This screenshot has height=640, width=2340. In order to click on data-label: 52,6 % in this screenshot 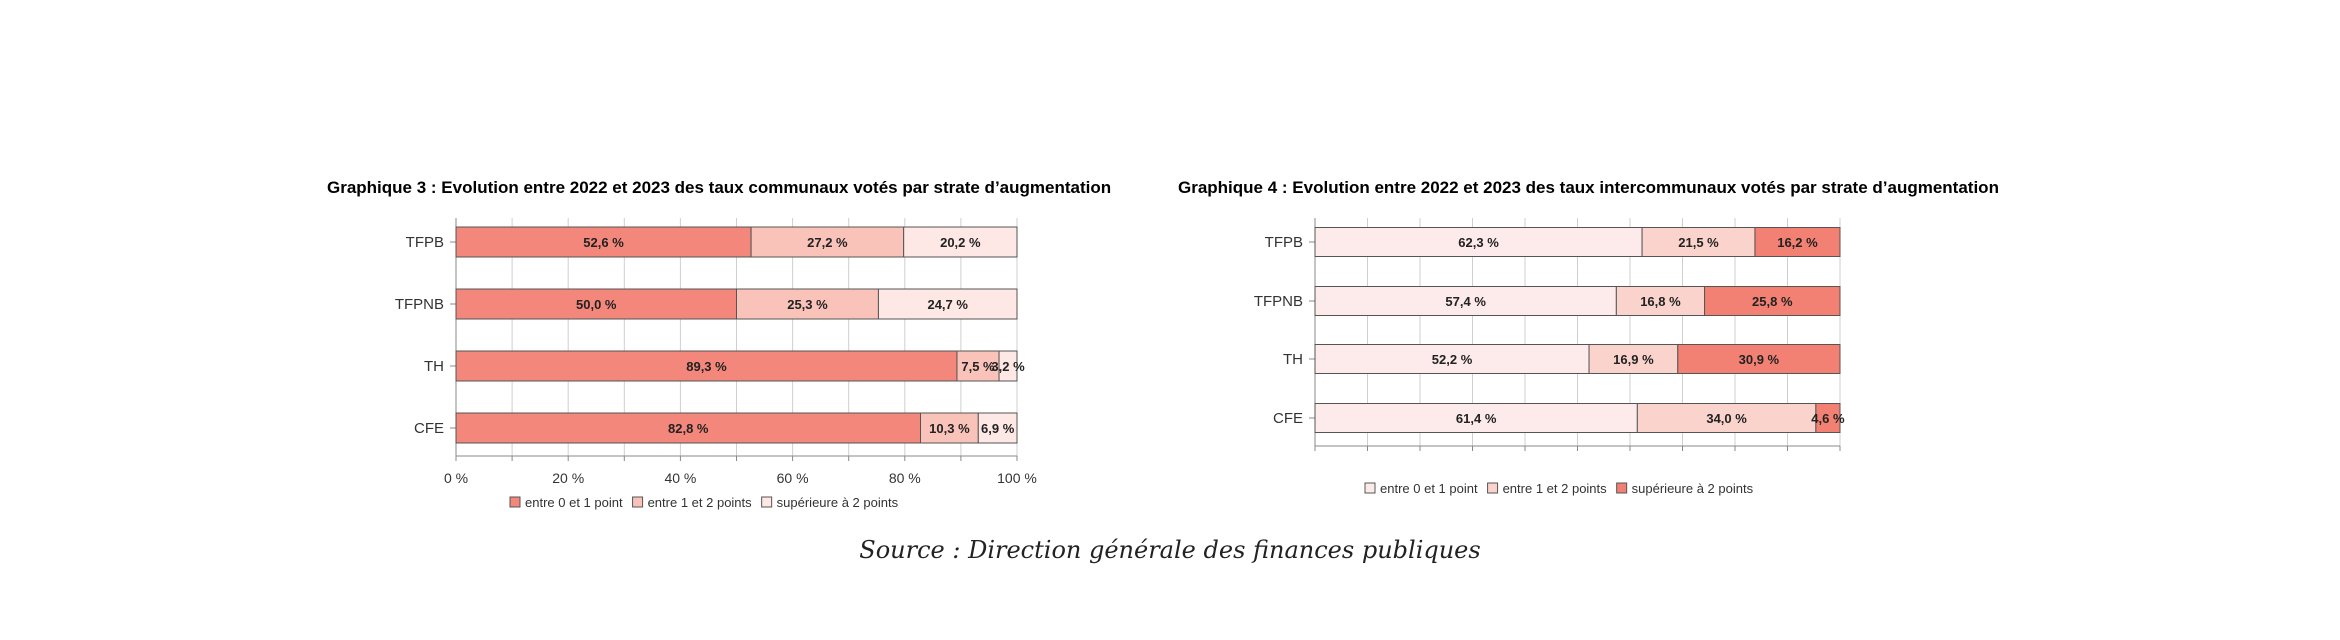, I will do `click(603, 242)`.